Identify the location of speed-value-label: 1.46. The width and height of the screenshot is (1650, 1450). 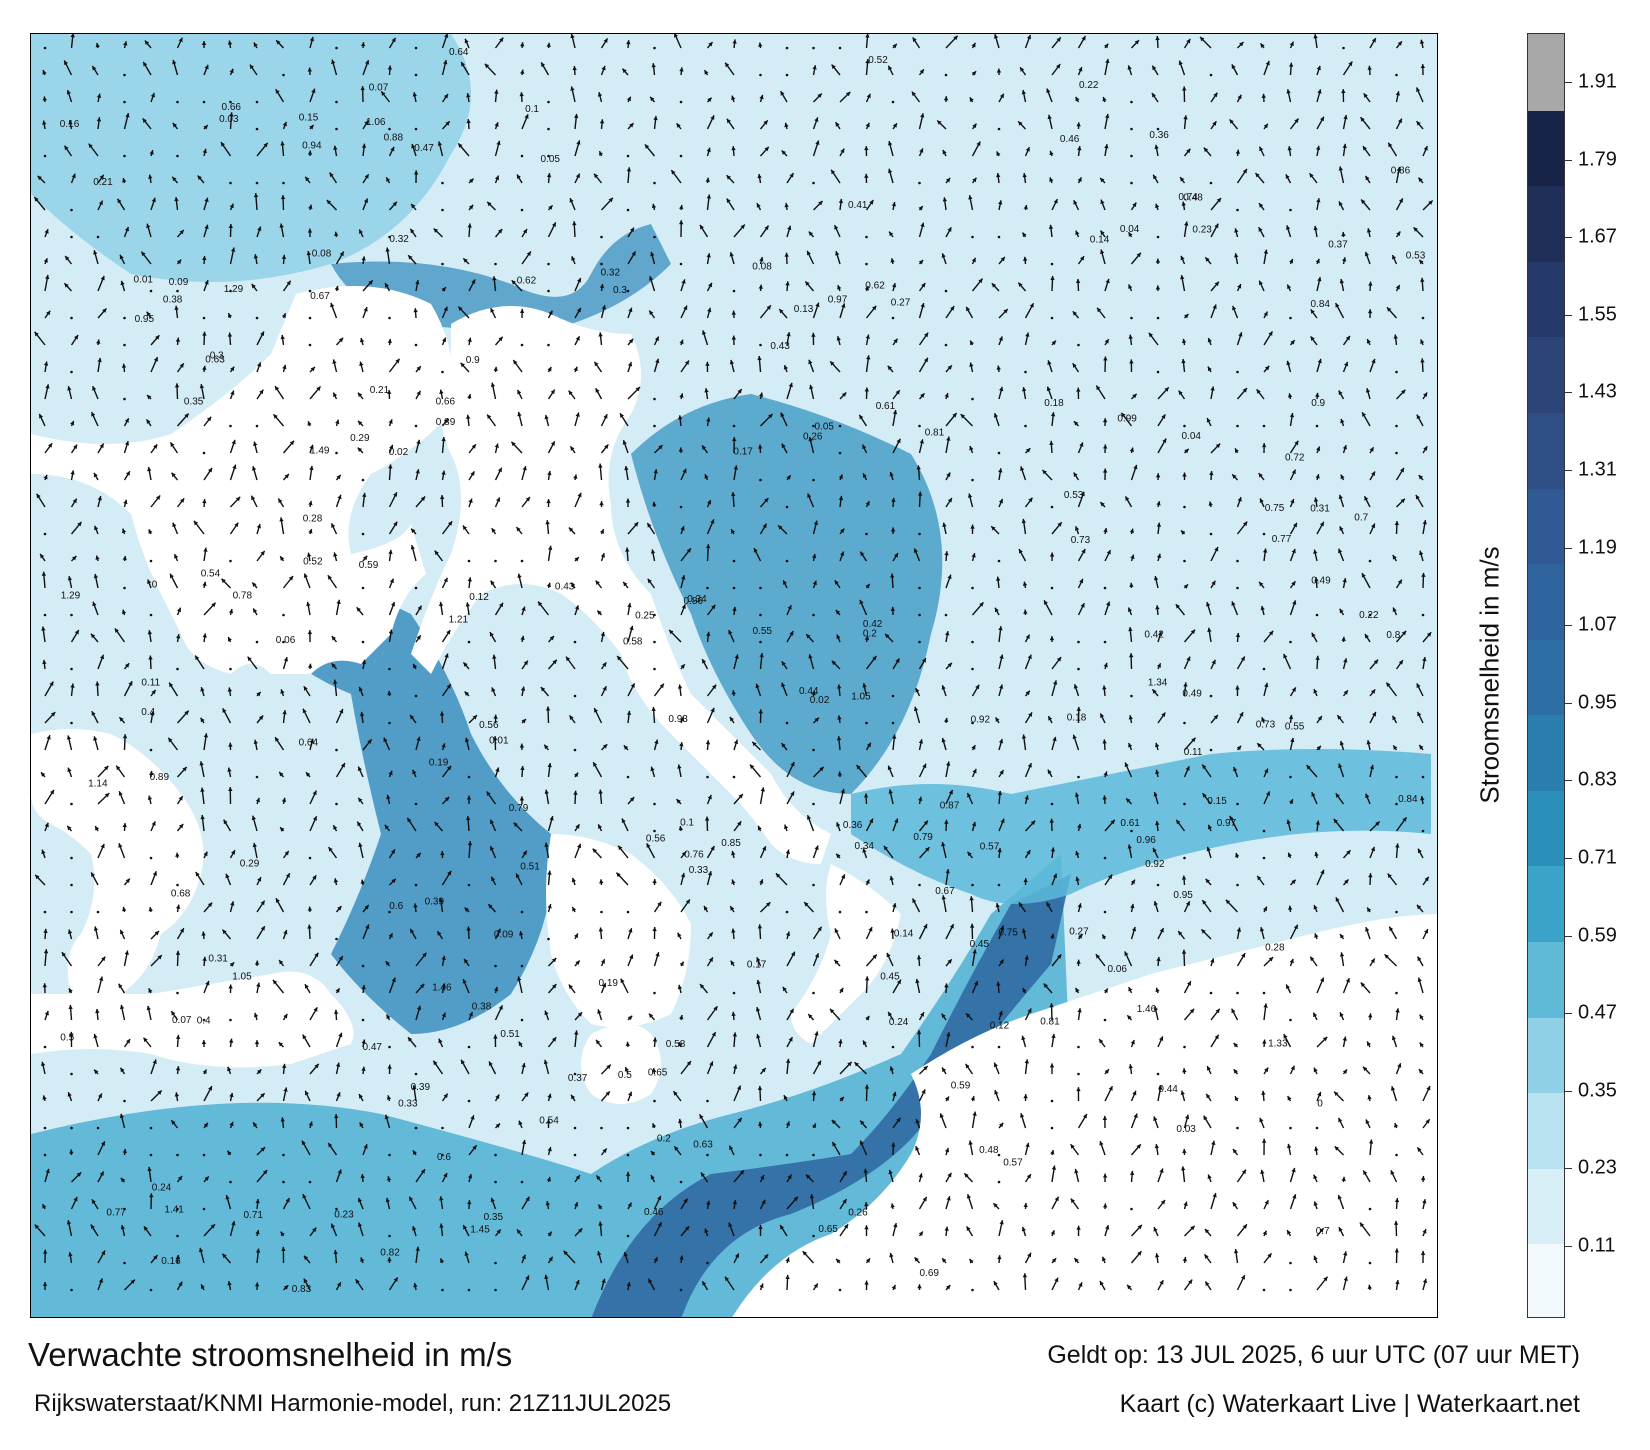
(1147, 1009).